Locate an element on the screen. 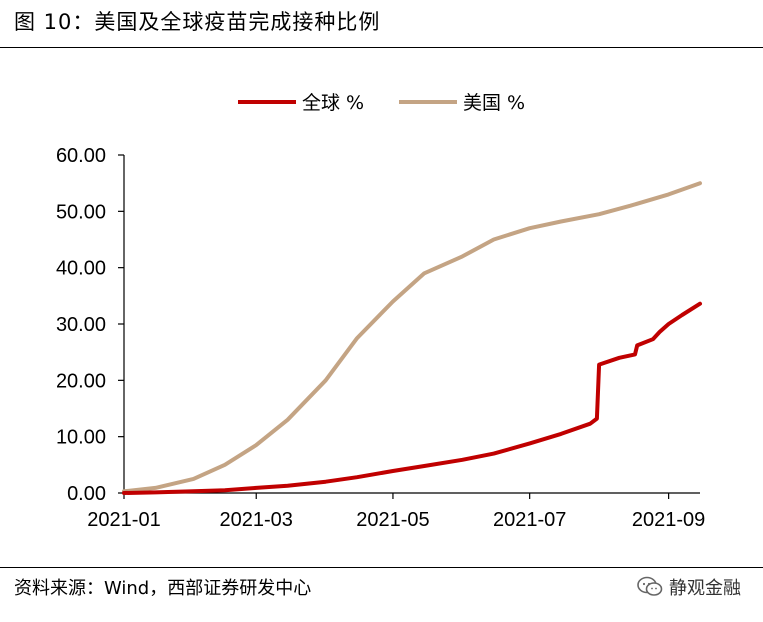 Image resolution: width=763 pixels, height=622 pixels. x-tick-label: 2021-03 is located at coordinates (256, 520).